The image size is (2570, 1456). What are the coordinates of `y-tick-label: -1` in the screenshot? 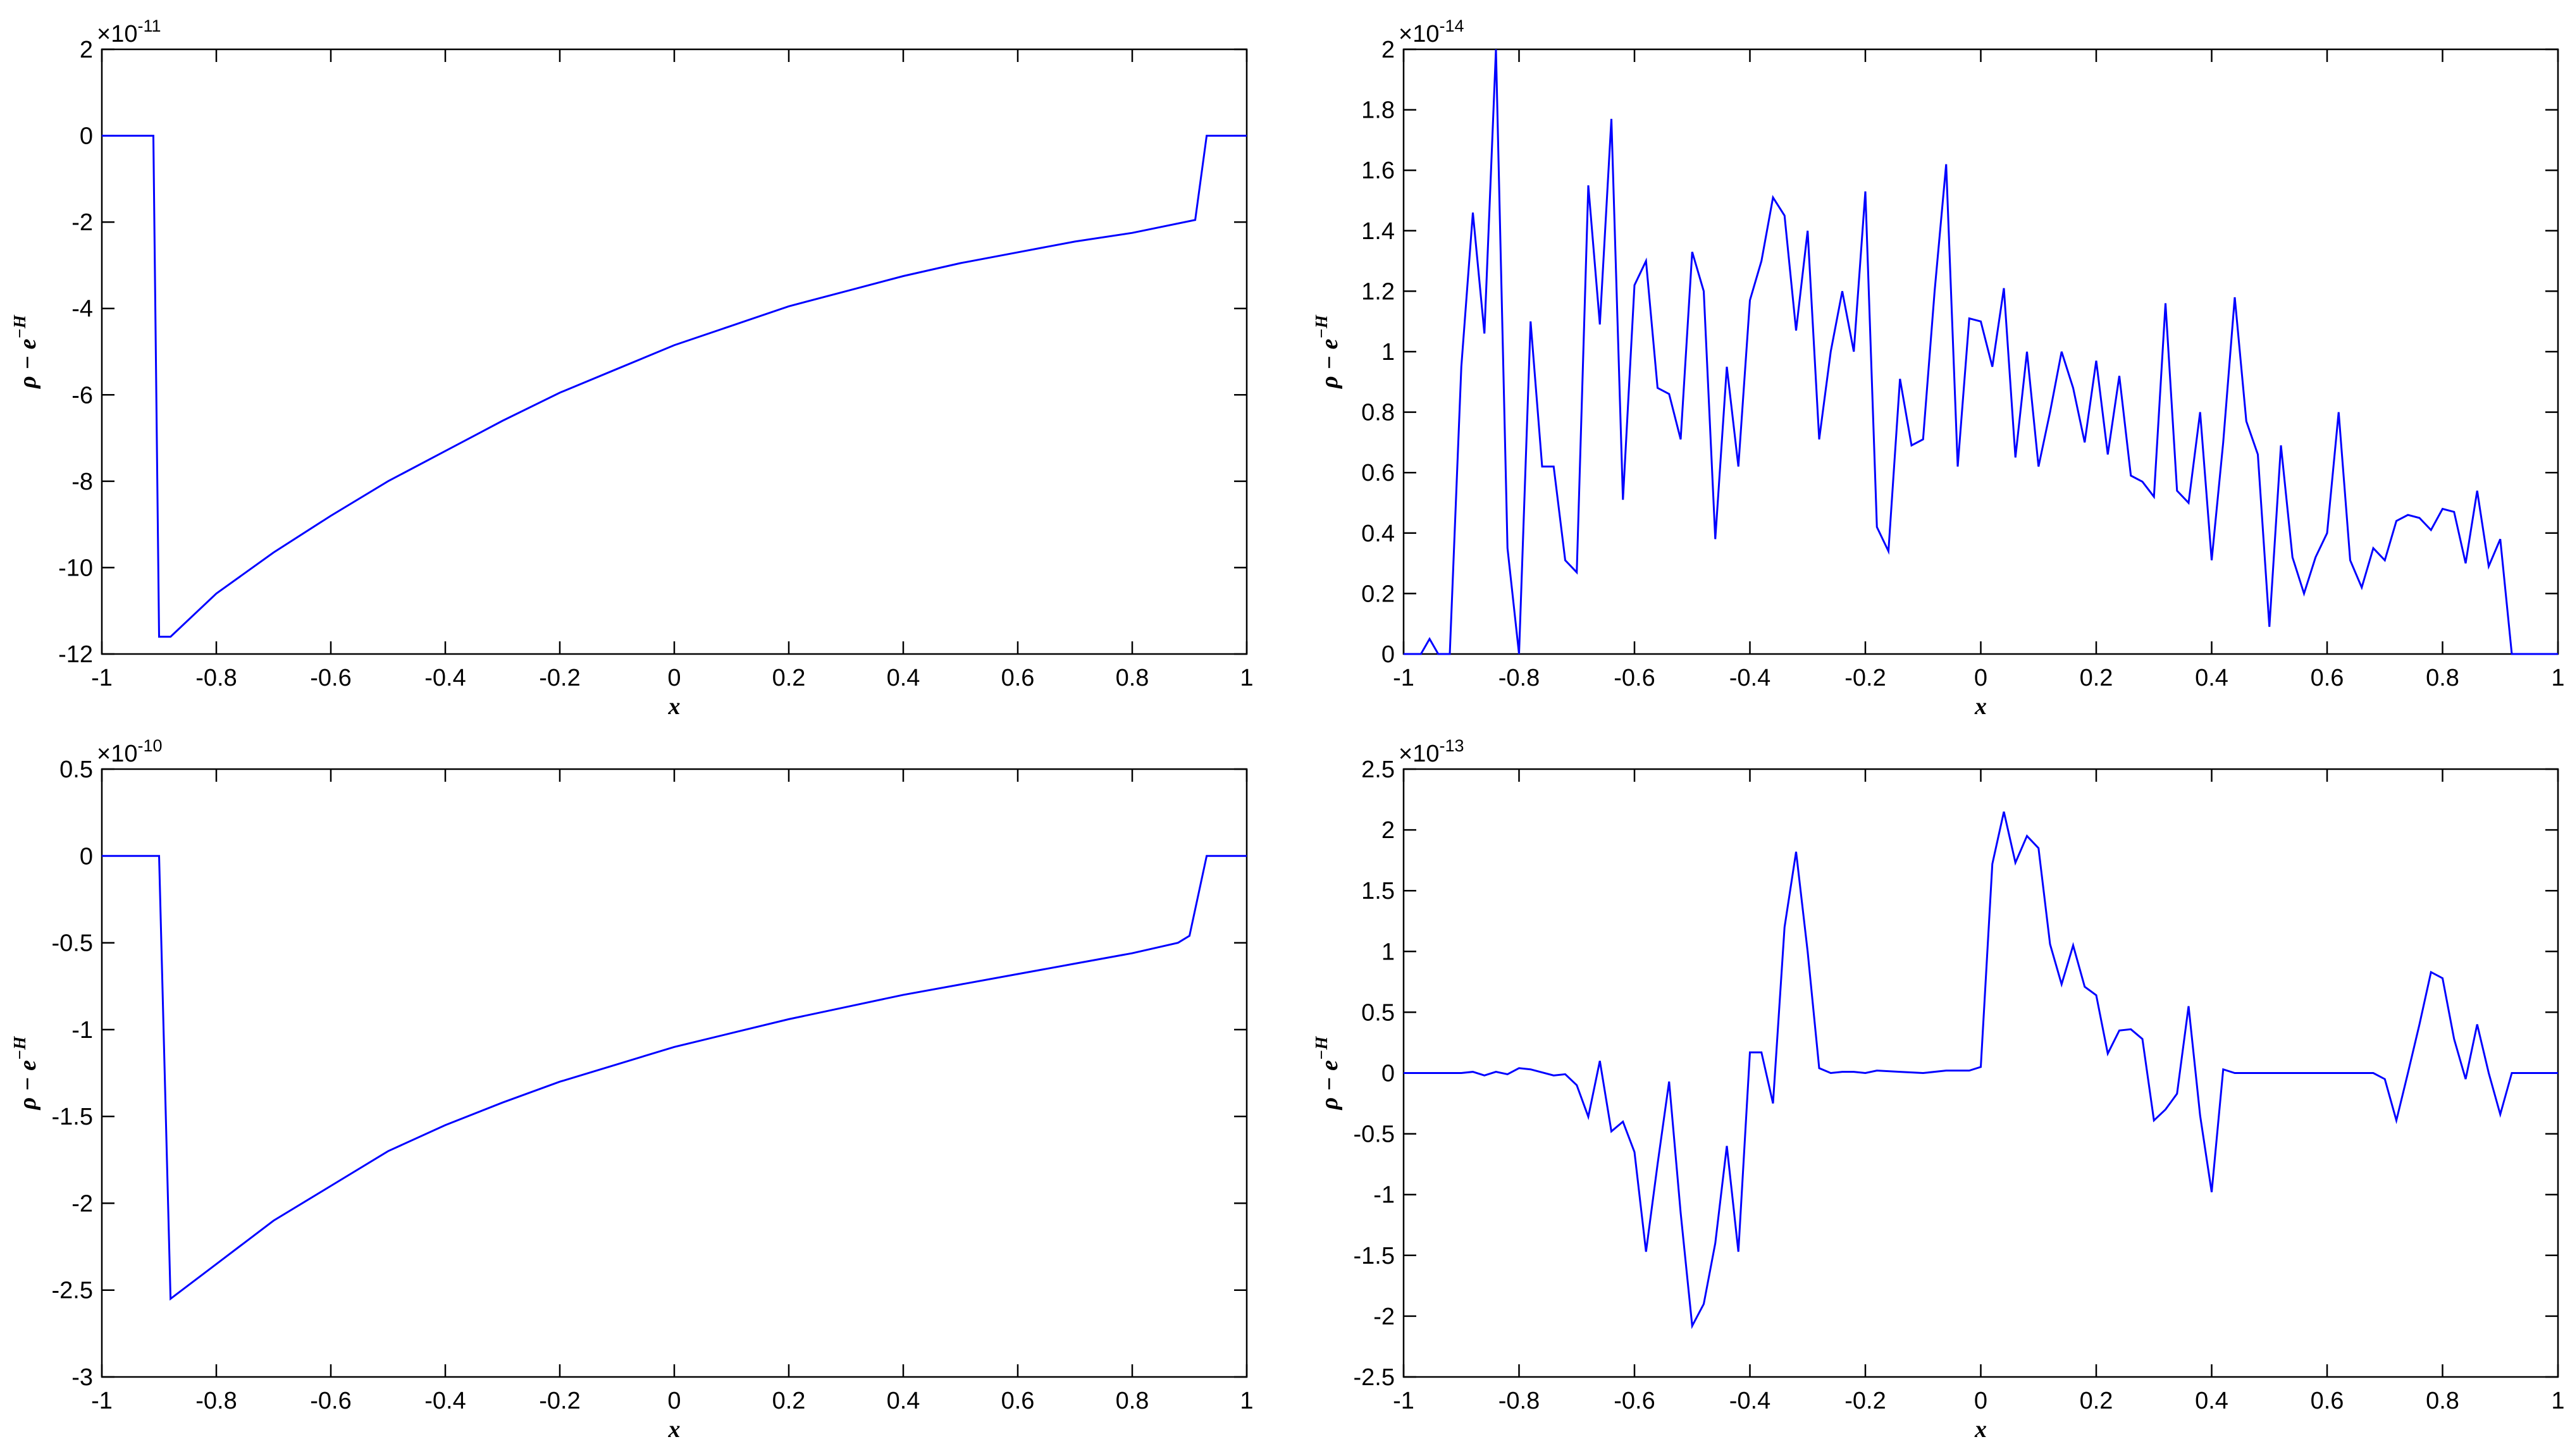 It's located at (82, 1030).